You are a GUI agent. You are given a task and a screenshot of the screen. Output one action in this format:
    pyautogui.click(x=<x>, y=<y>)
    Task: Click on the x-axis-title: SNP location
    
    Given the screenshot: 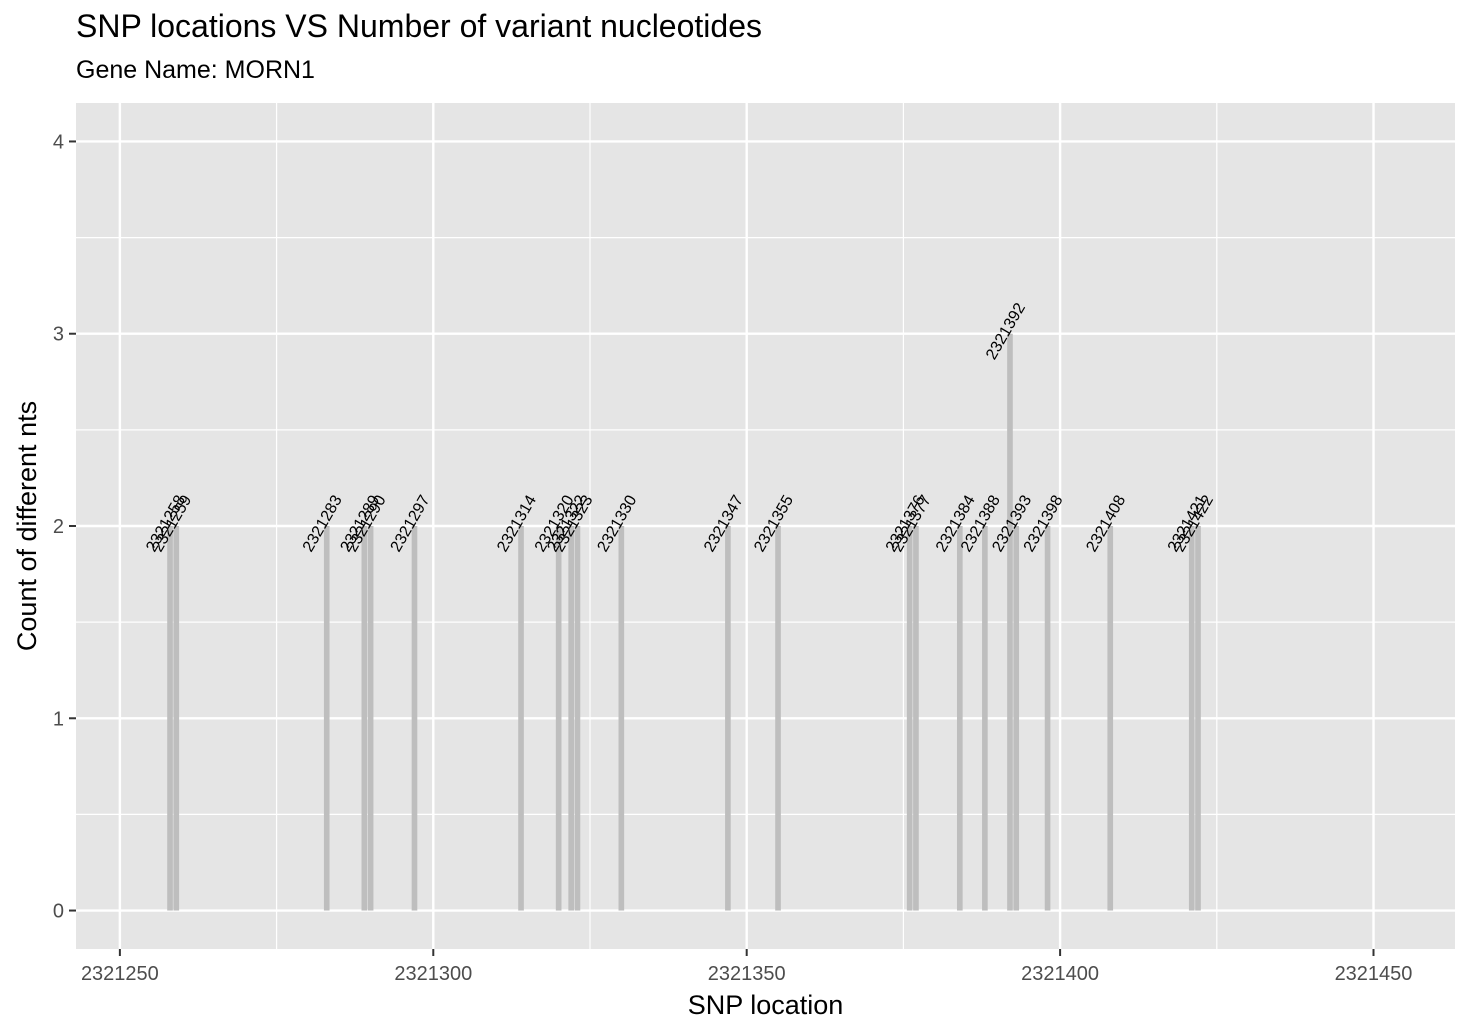 What is the action you would take?
    pyautogui.click(x=766, y=1005)
    